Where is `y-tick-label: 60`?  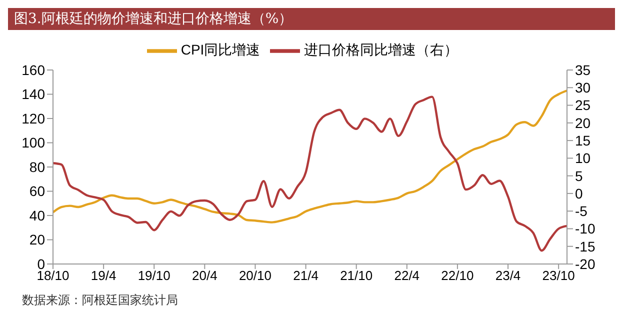 y-tick-label: 60 is located at coordinates (37, 191).